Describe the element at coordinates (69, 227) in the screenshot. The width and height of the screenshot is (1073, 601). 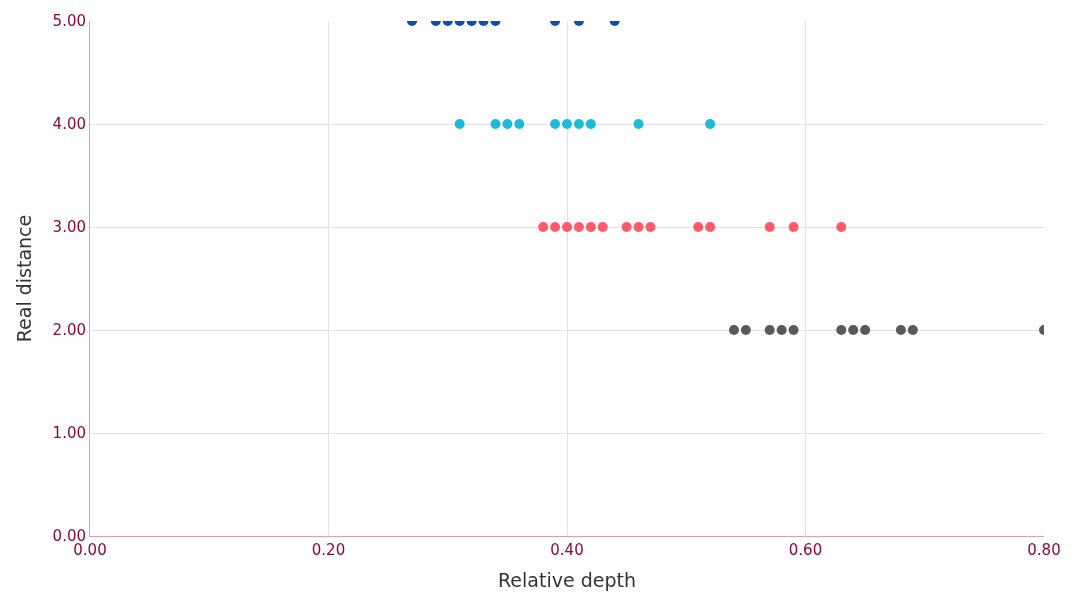
I see `y-tick-label: 3.00` at that location.